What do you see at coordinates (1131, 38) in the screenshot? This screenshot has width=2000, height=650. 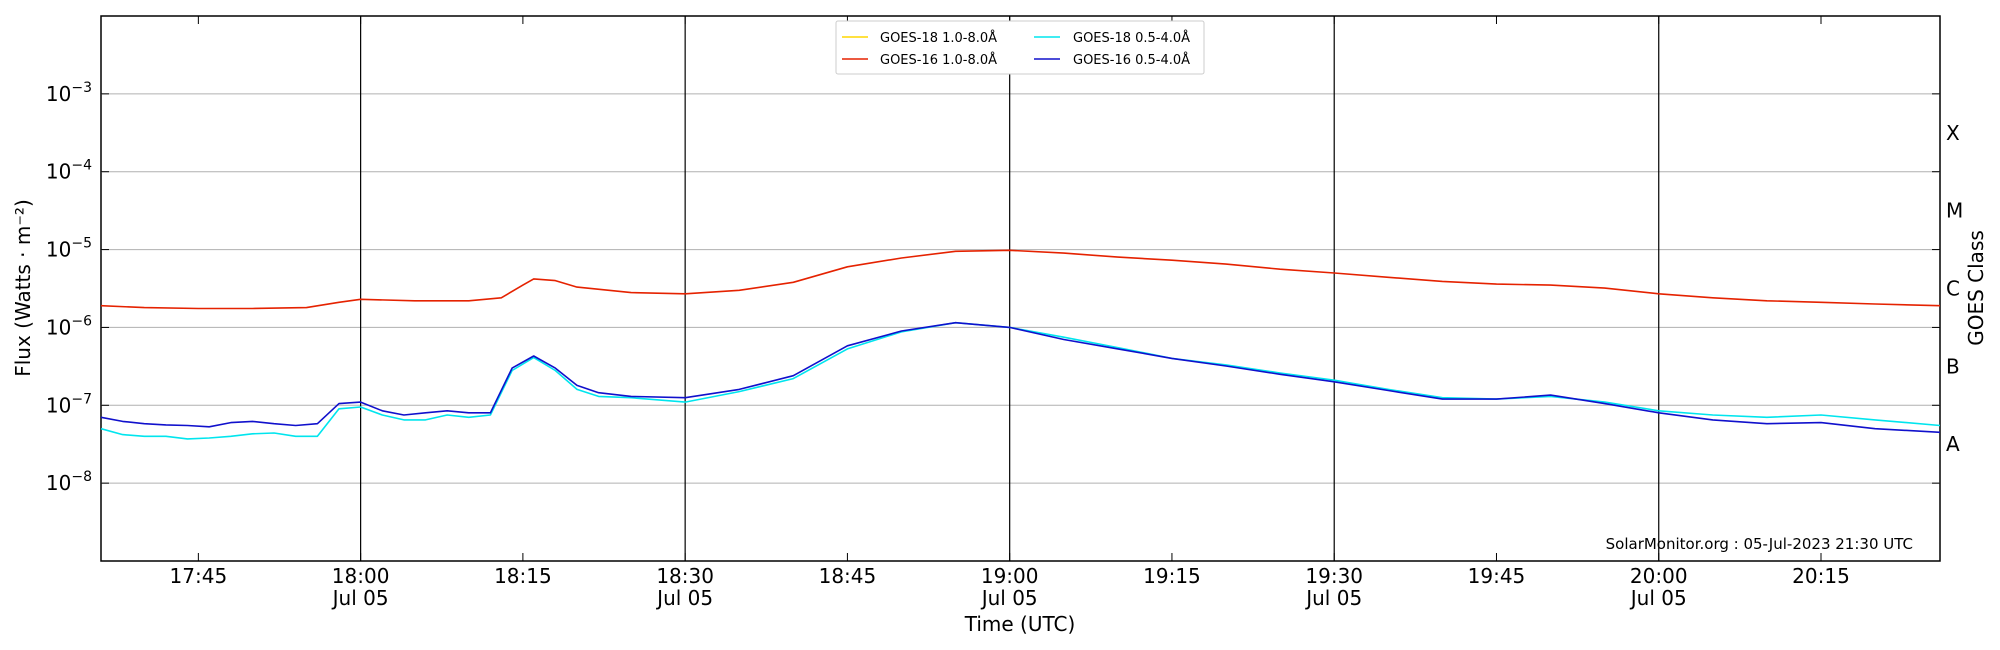 I see `legend-label-goes18-short: GOES-18 0.5-4.0Å` at bounding box center [1131, 38].